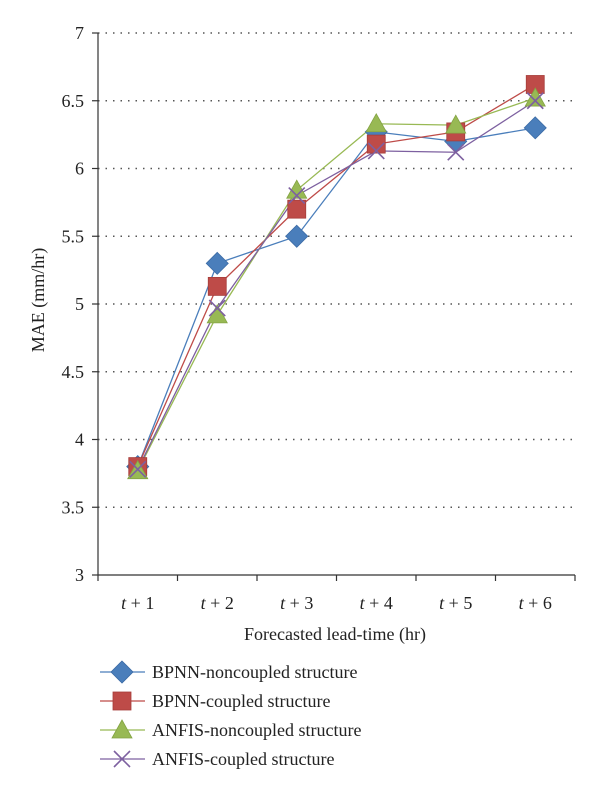 Image resolution: width=600 pixels, height=792 pixels. I want to click on x-tick-rest: + 4, so click(379, 603).